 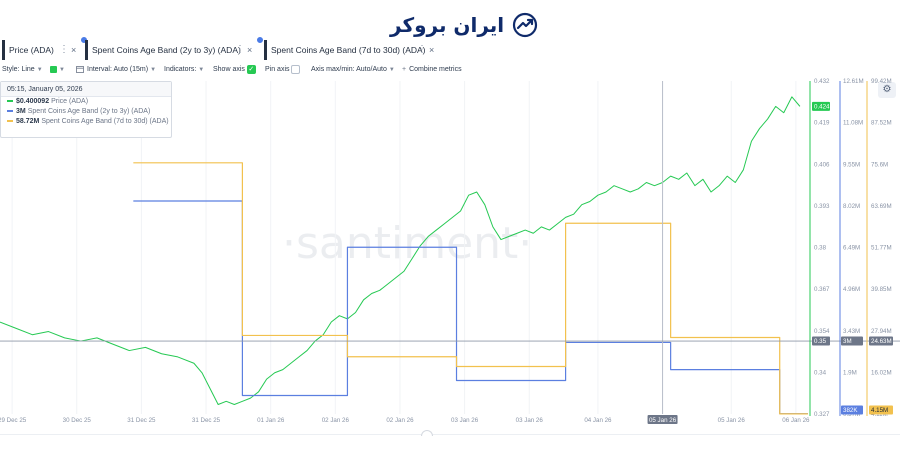 What do you see at coordinates (598, 420) in the screenshot?
I see `x-axis-tick-label: 04 Jan 26` at bounding box center [598, 420].